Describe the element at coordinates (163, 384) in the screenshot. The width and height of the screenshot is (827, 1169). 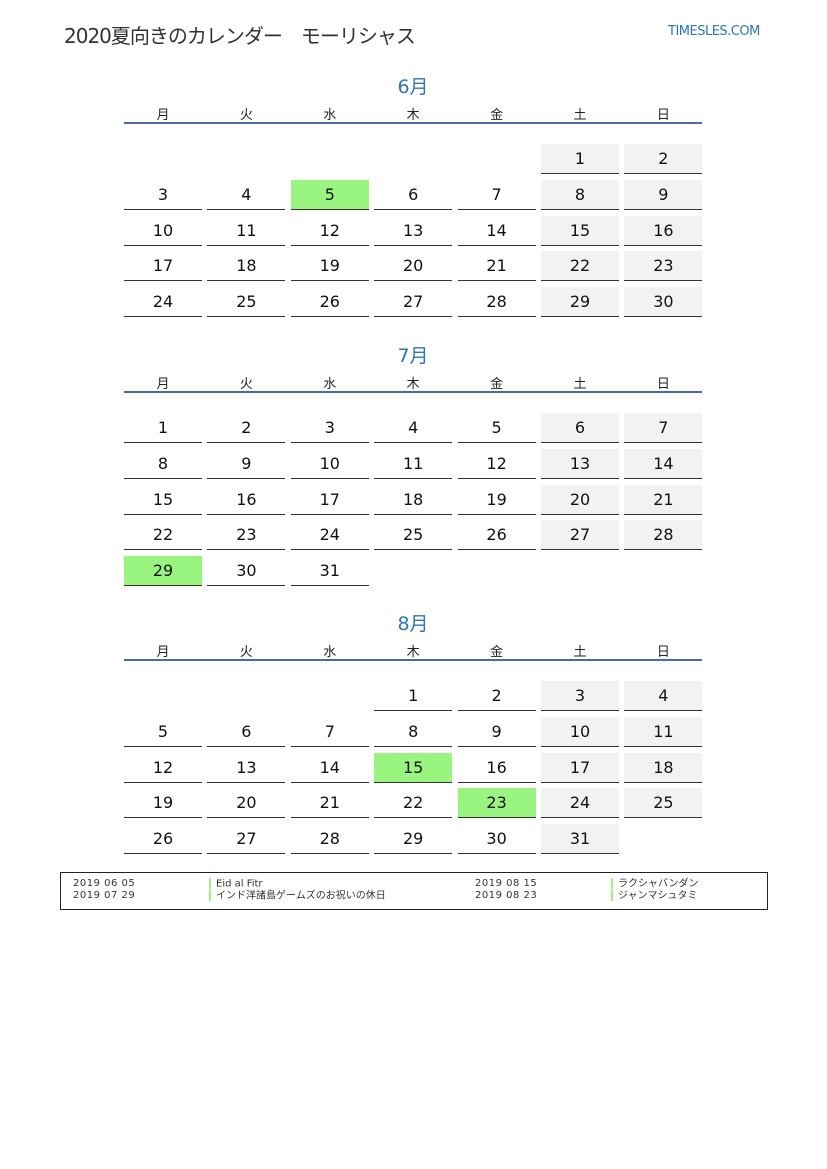
I see `weekday-header: 月` at that location.